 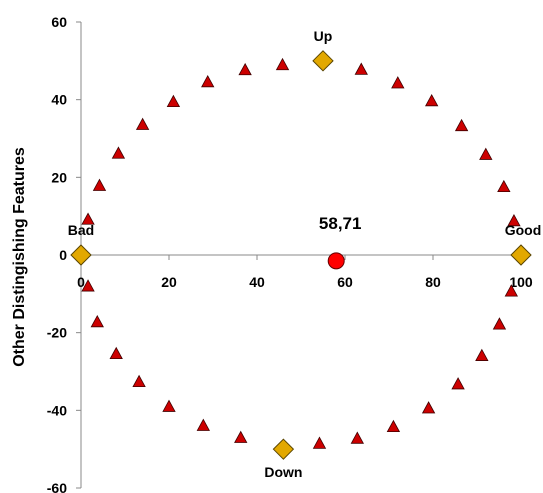 What do you see at coordinates (345, 282) in the screenshot?
I see `x-tick-label: 60` at bounding box center [345, 282].